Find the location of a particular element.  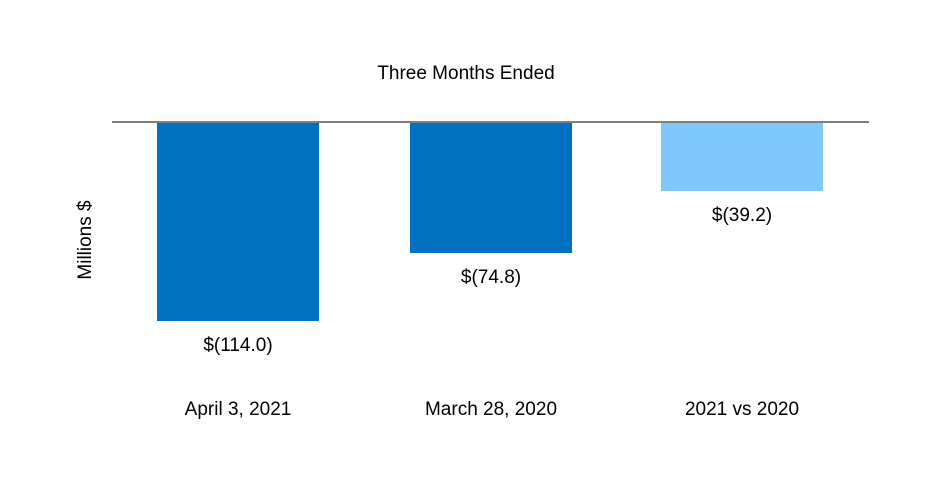

bar-group: $(39.2) 2021 vs 2020 is located at coordinates (742, 271).